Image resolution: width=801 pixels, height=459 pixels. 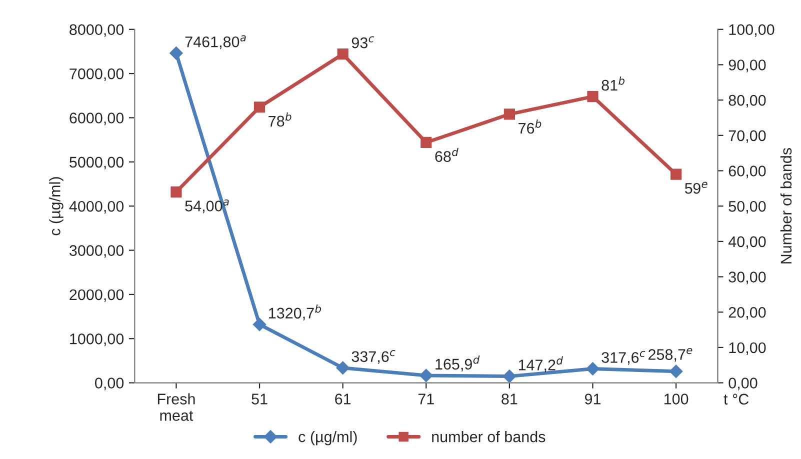 I want to click on y2-tick-label: 90,00, so click(x=747, y=66).